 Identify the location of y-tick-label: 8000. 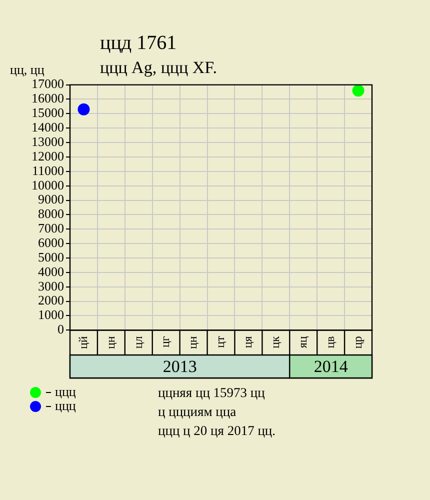
(51, 214).